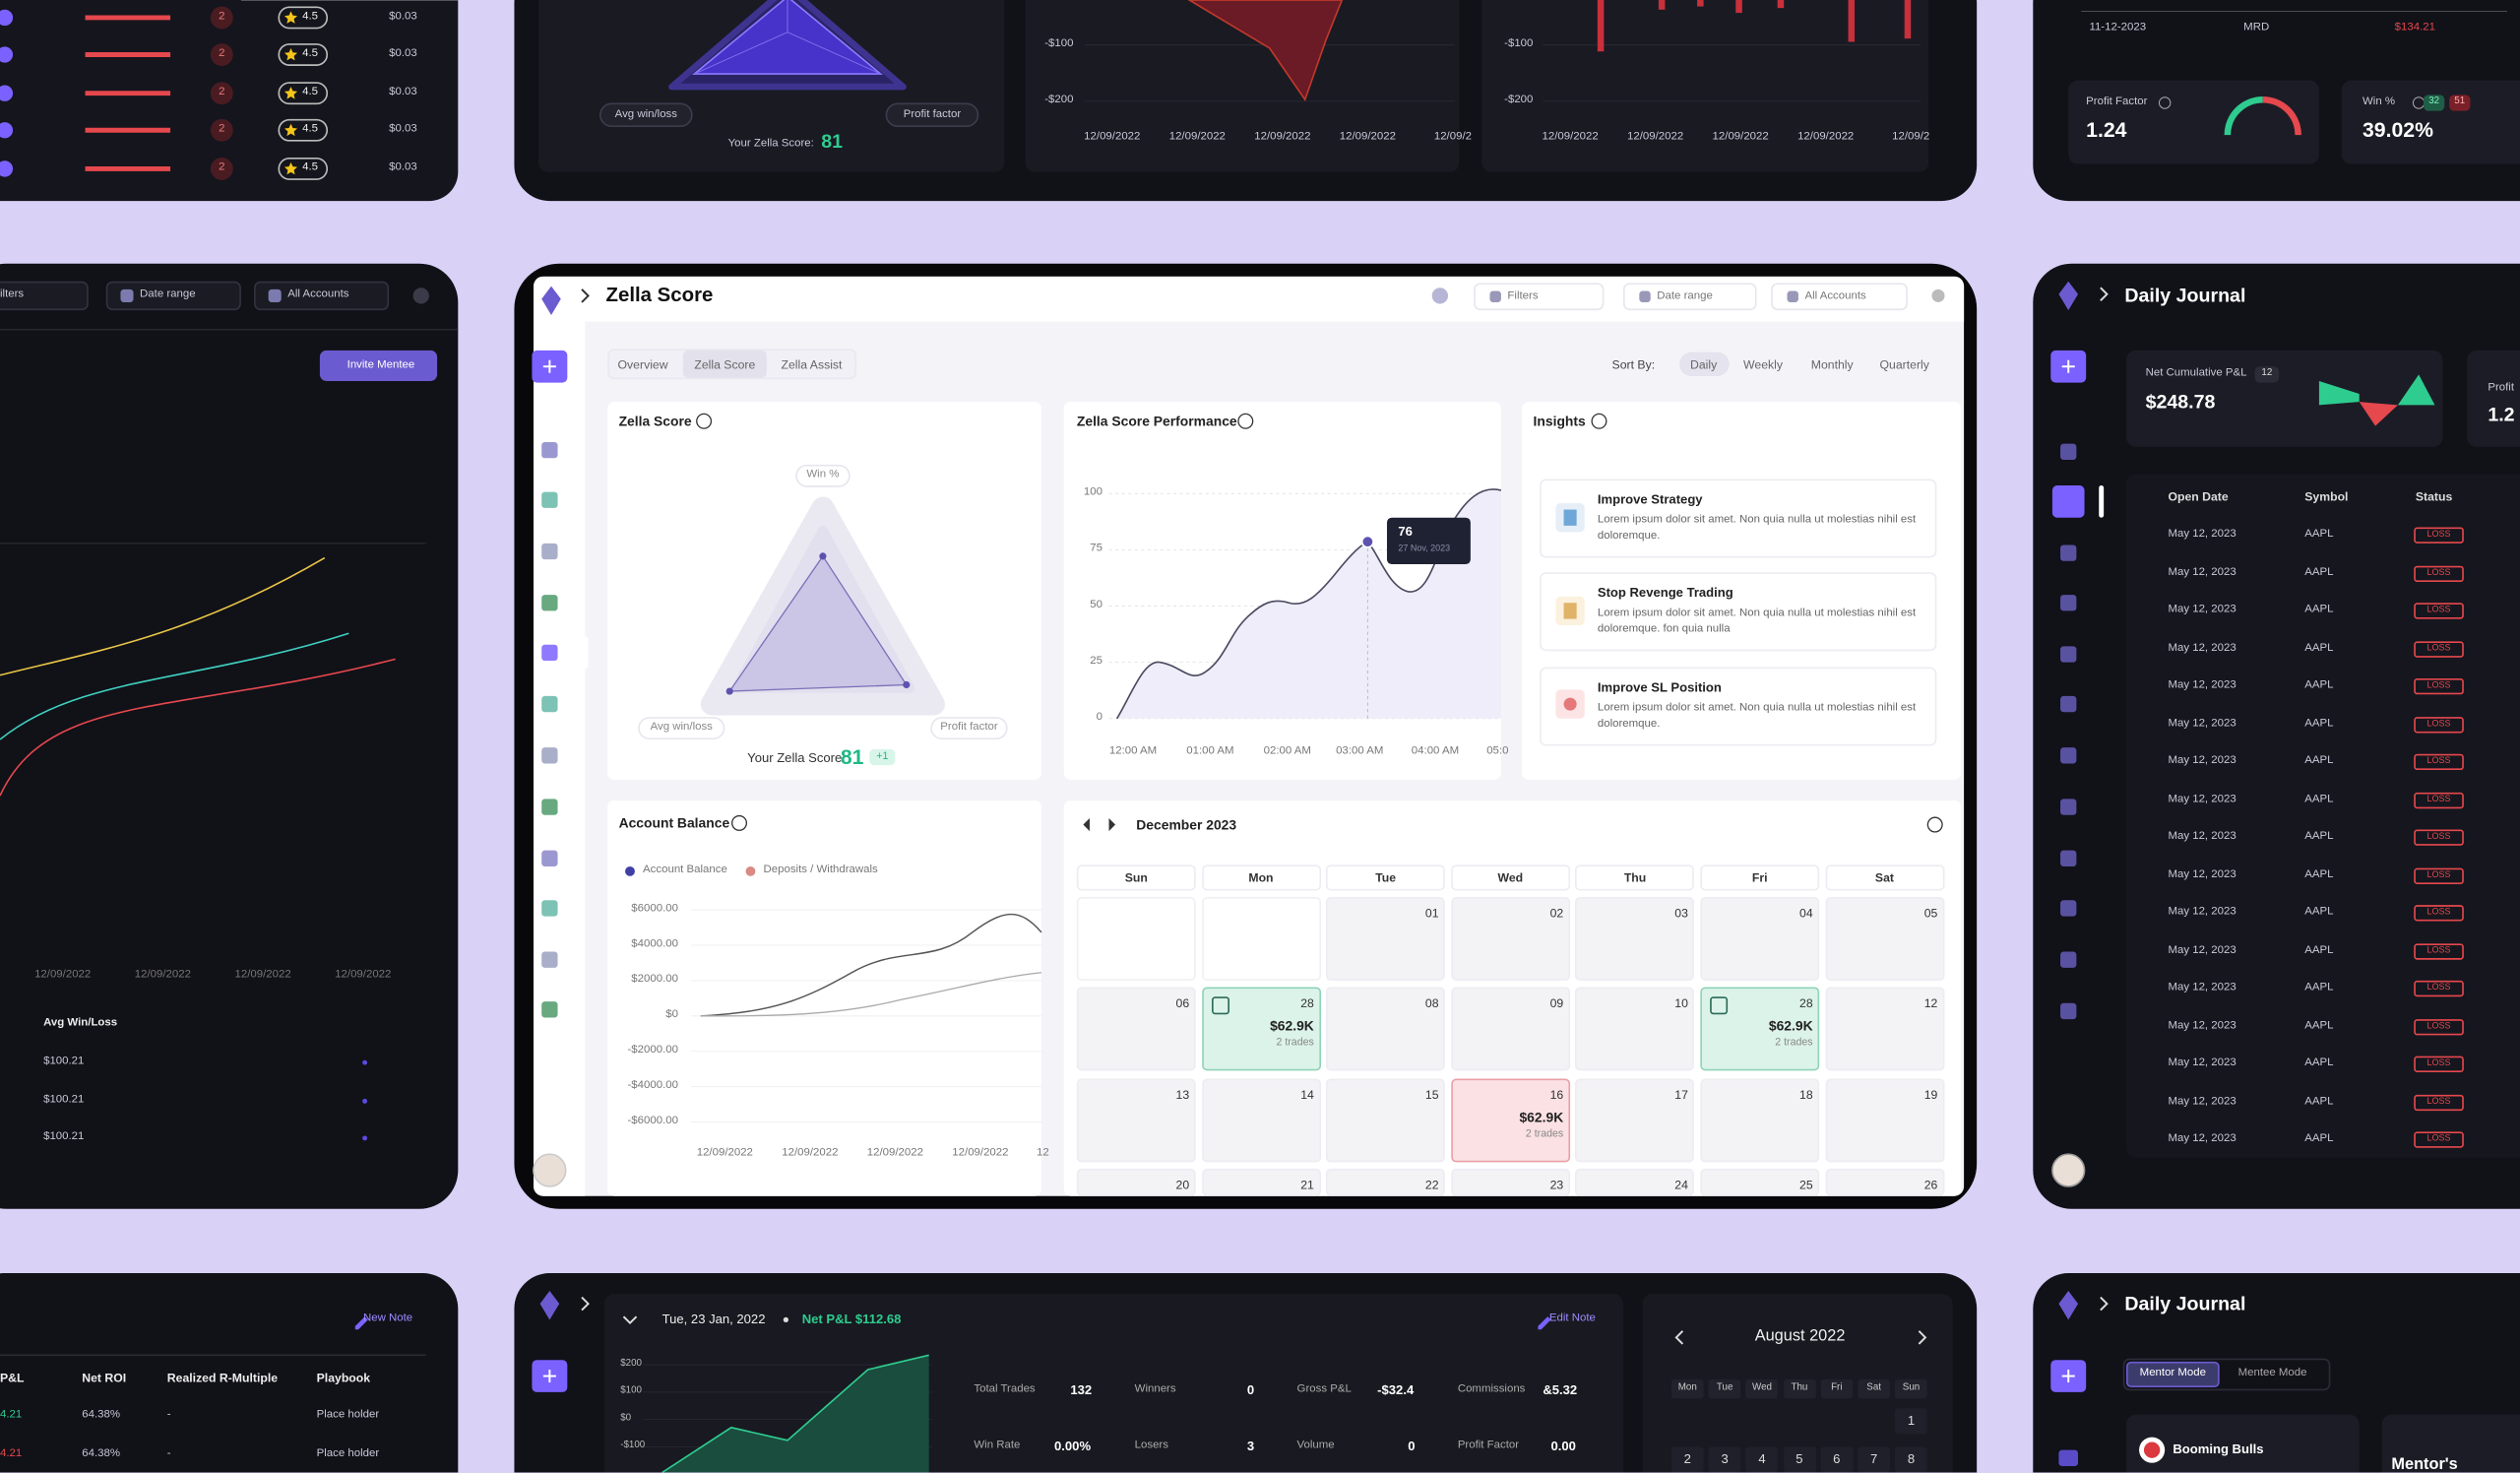  I want to click on text: -$200, so click(1519, 100).